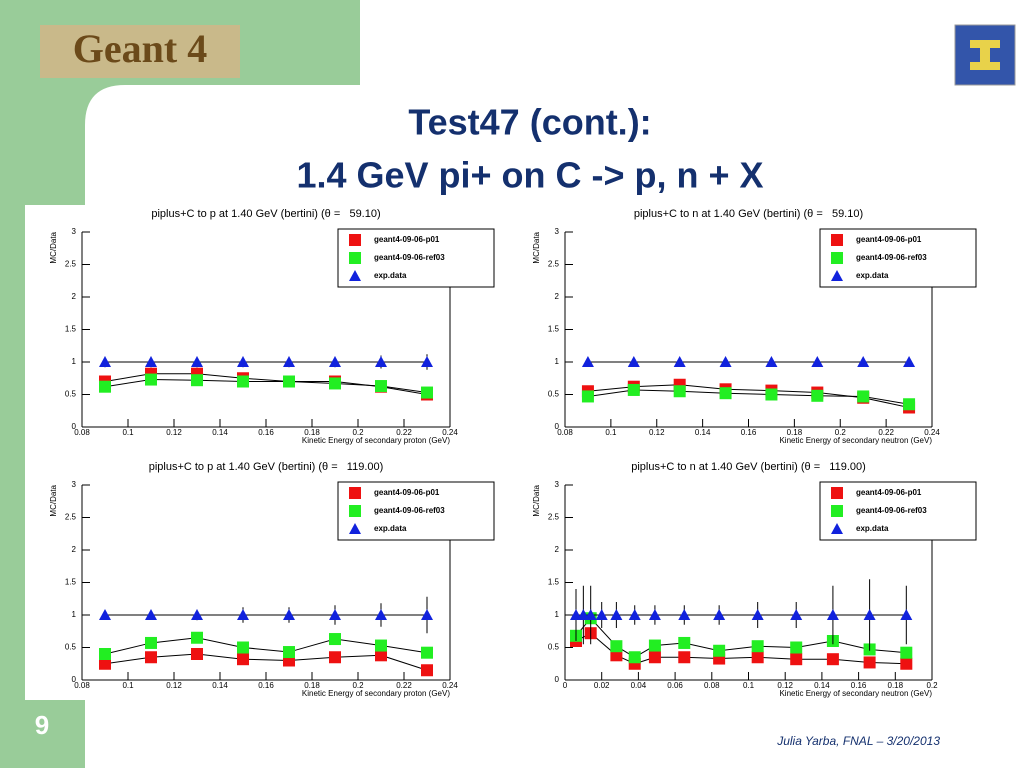 This screenshot has width=1024, height=768. Describe the element at coordinates (557, 679) in the screenshot. I see `y-tick-label: 0` at that location.